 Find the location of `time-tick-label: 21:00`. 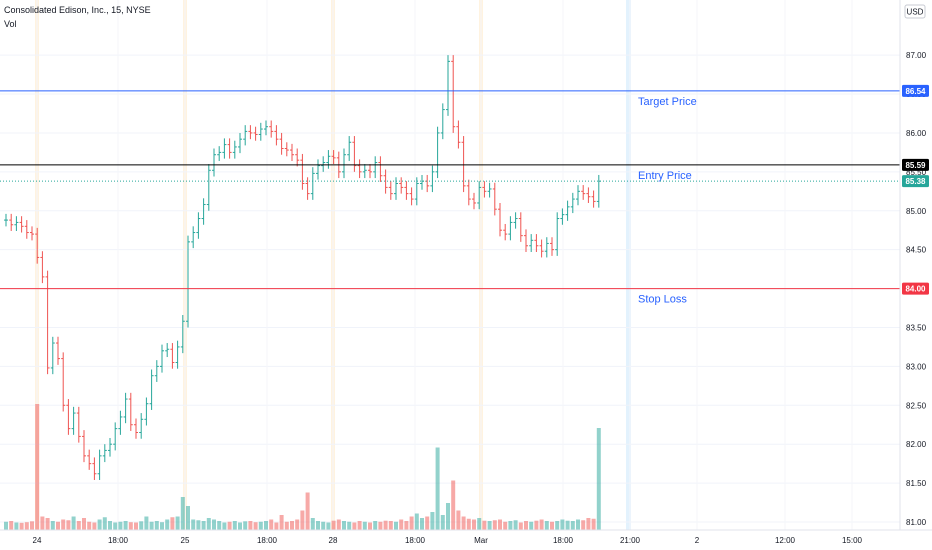

time-tick-label: 21:00 is located at coordinates (630, 540).